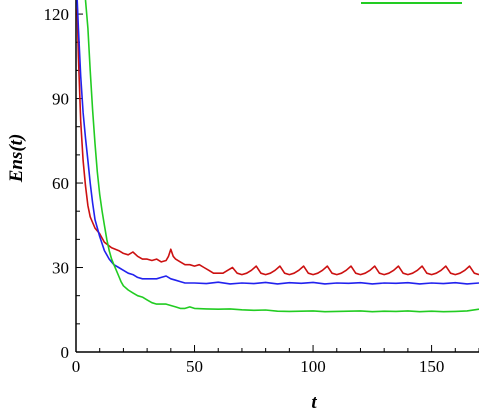 The width and height of the screenshot is (479, 415). I want to click on y-tick-label: 30, so click(60, 268).